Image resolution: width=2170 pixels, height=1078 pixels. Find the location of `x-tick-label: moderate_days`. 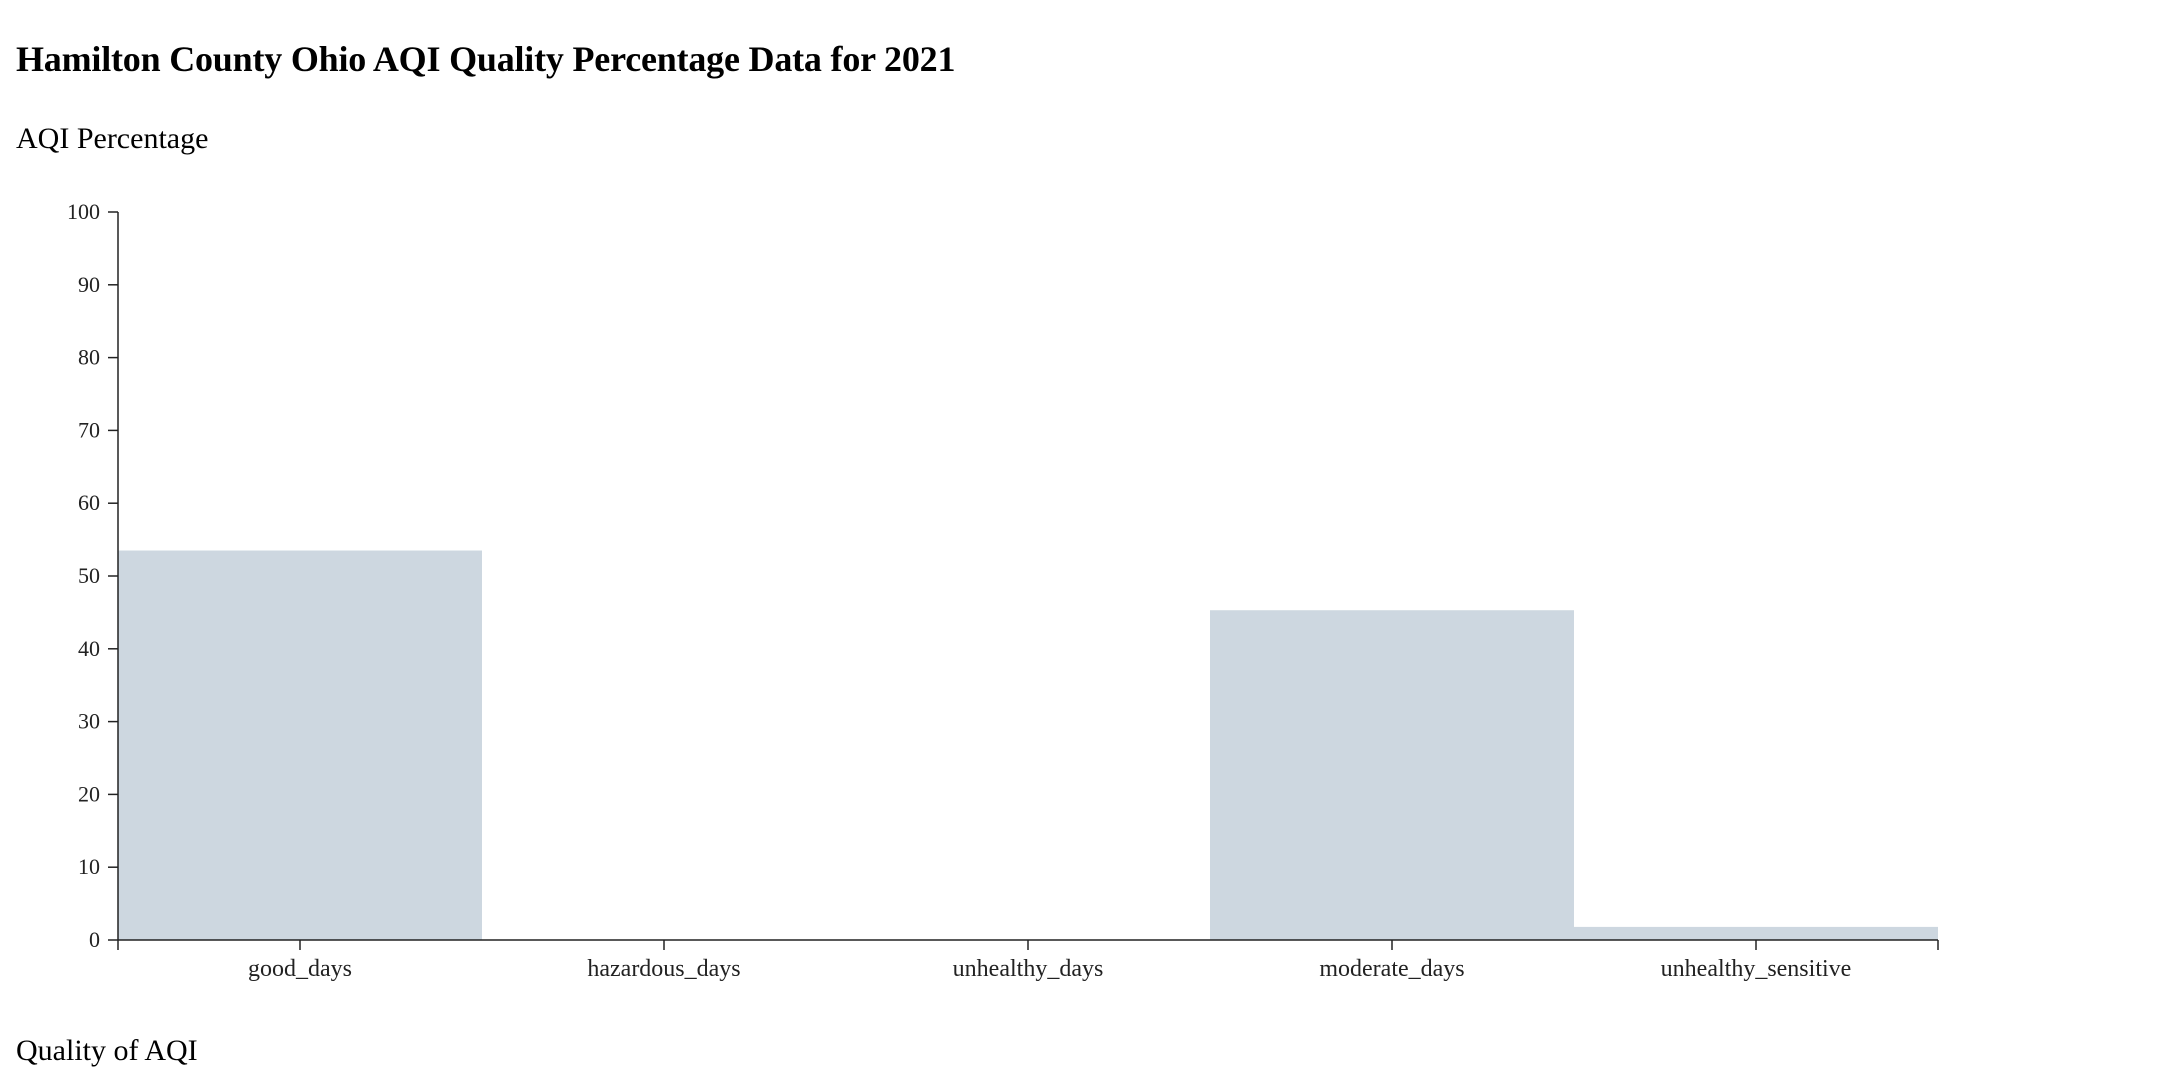

x-tick-label: moderate_days is located at coordinates (1391, 969).